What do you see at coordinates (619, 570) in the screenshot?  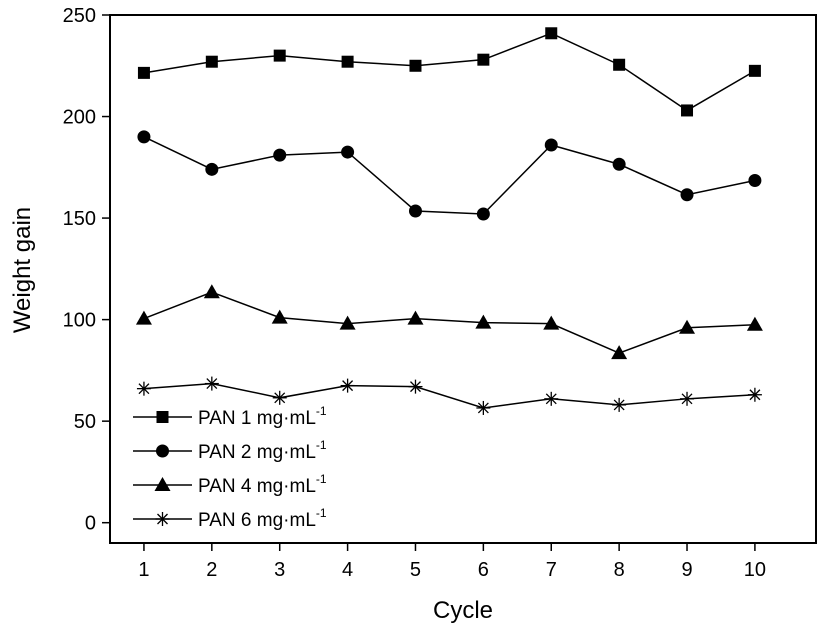 I see `x-tick-label: 8` at bounding box center [619, 570].